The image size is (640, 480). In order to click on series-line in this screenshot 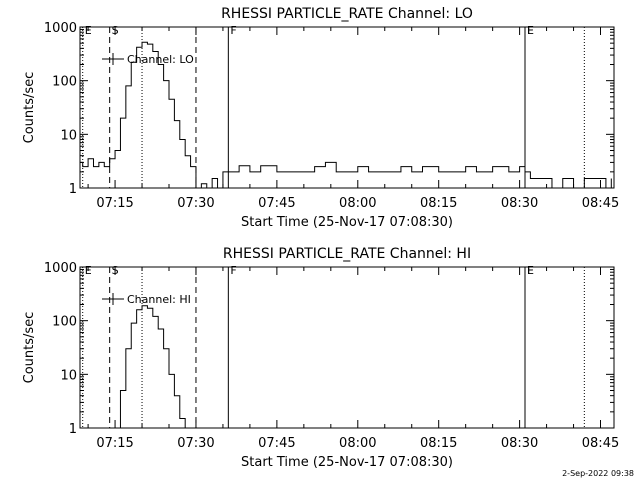, I will do `click(150, 367)`.